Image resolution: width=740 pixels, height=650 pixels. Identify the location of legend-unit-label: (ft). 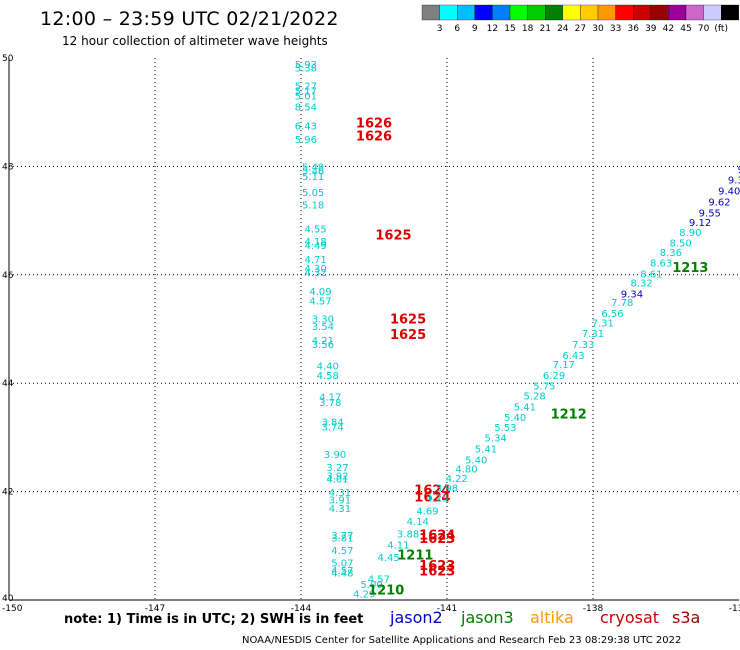
(721, 29).